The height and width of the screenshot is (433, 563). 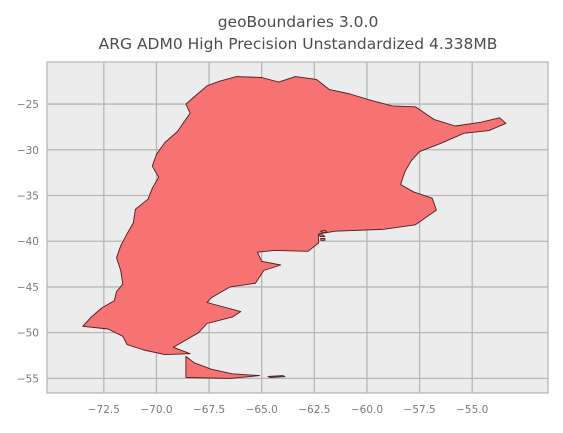 I want to click on y-tick-label: −25, so click(x=28, y=105).